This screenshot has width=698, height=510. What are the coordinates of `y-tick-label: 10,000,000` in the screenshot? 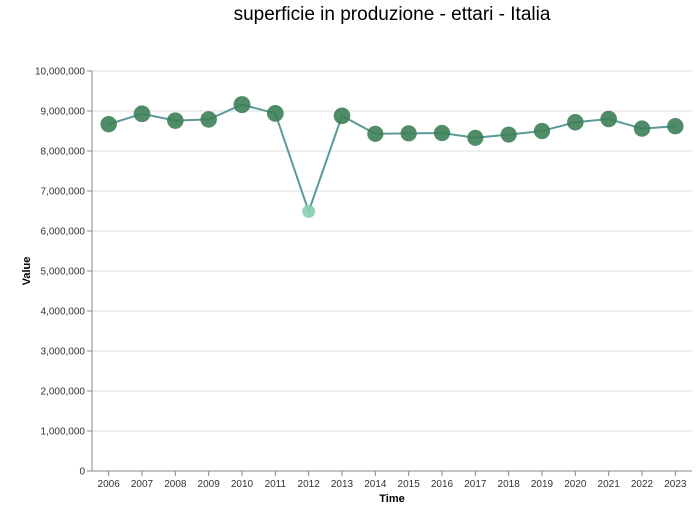 It's located at (60, 72).